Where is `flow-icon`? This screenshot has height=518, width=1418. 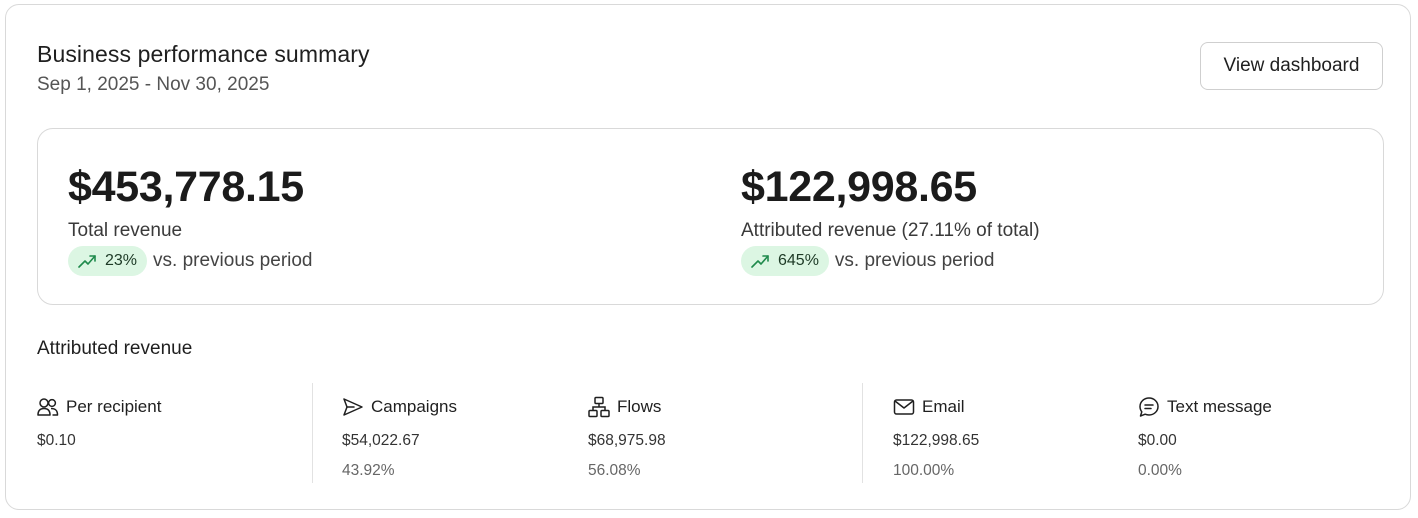
flow-icon is located at coordinates (599, 407).